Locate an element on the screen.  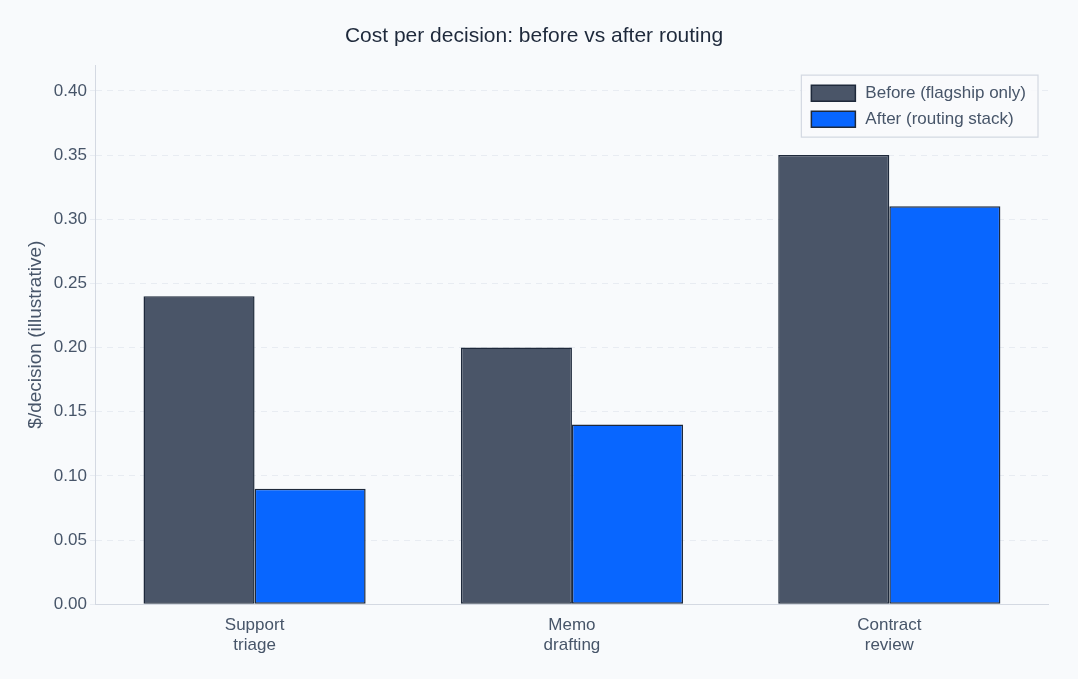
x-tick-label: Support triage is located at coordinates (254, 635).